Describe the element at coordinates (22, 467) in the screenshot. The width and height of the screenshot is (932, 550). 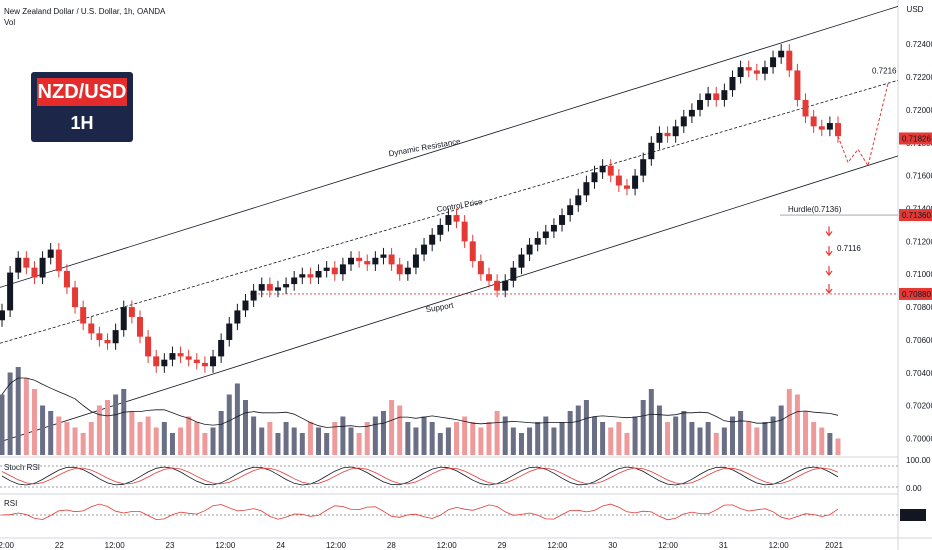
I see `stoch-rsi-label: Stoch RSI` at that location.